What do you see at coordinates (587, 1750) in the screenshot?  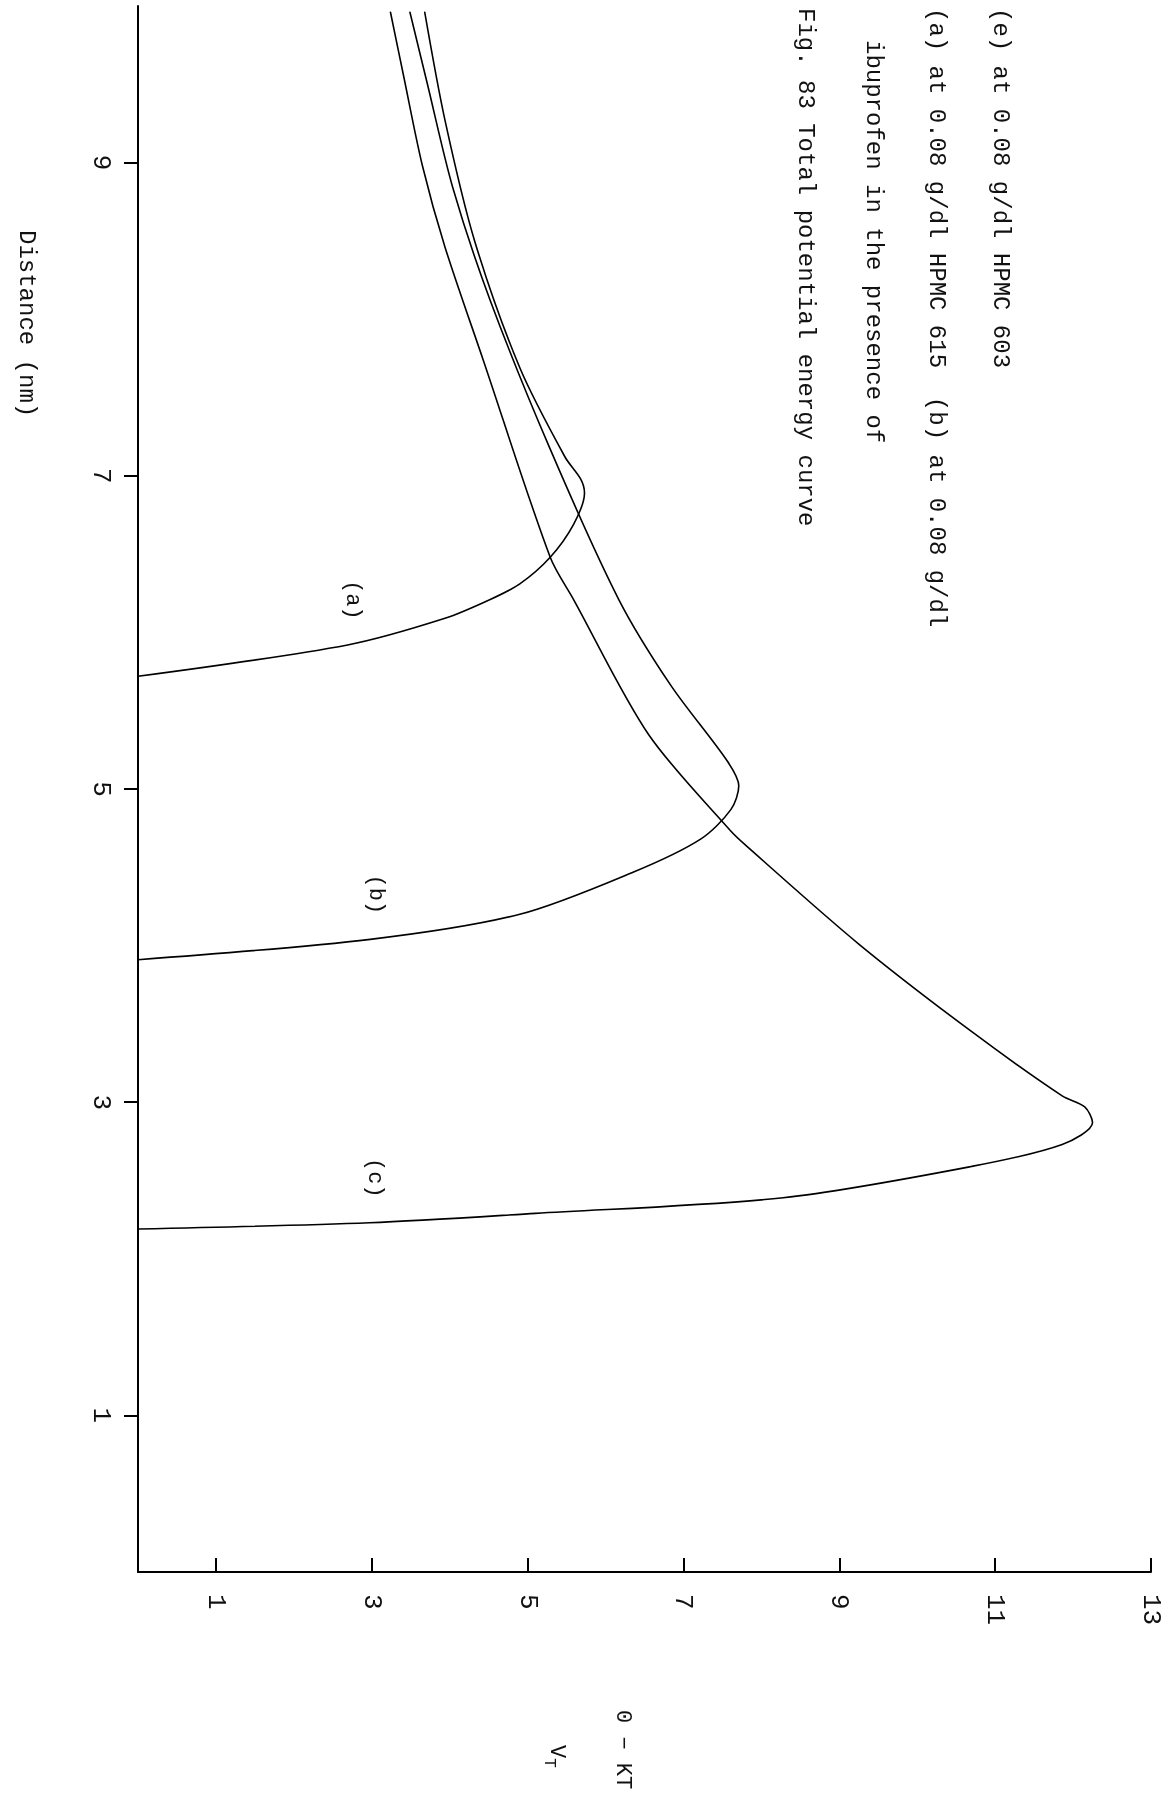 I see `text: VT 0 − KT` at bounding box center [587, 1750].